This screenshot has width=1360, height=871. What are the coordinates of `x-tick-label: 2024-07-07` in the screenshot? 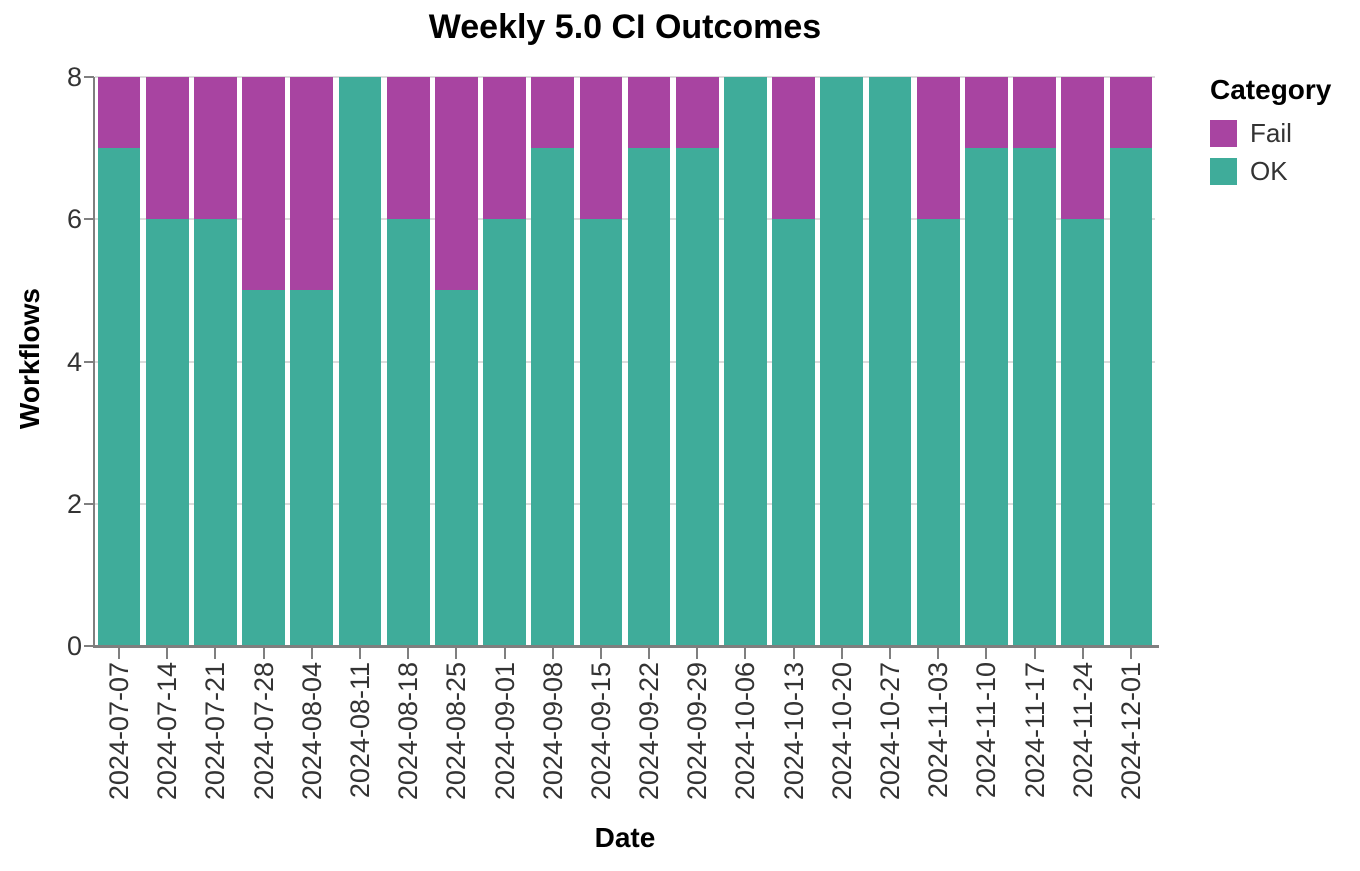 It's located at (119, 731).